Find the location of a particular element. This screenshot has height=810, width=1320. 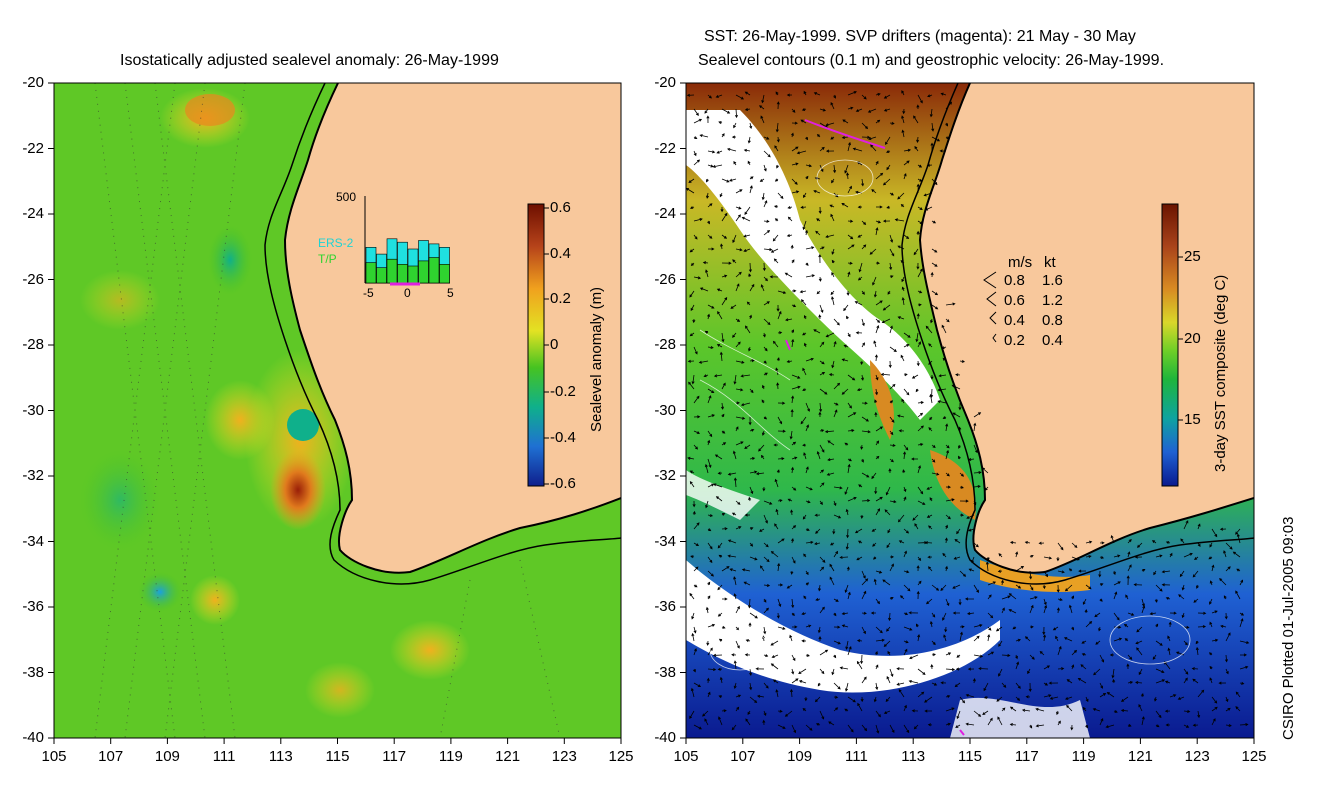

left-x-tick-label: 113 is located at coordinates (280, 756).